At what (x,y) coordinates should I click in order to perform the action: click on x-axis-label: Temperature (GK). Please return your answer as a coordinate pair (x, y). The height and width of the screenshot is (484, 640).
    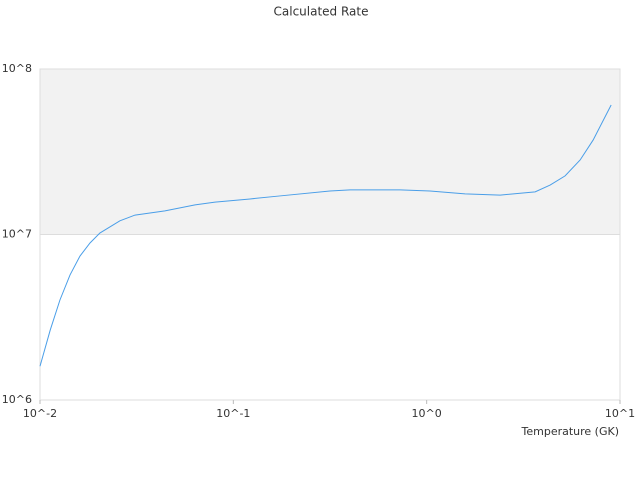
    Looking at the image, I should click on (570, 431).